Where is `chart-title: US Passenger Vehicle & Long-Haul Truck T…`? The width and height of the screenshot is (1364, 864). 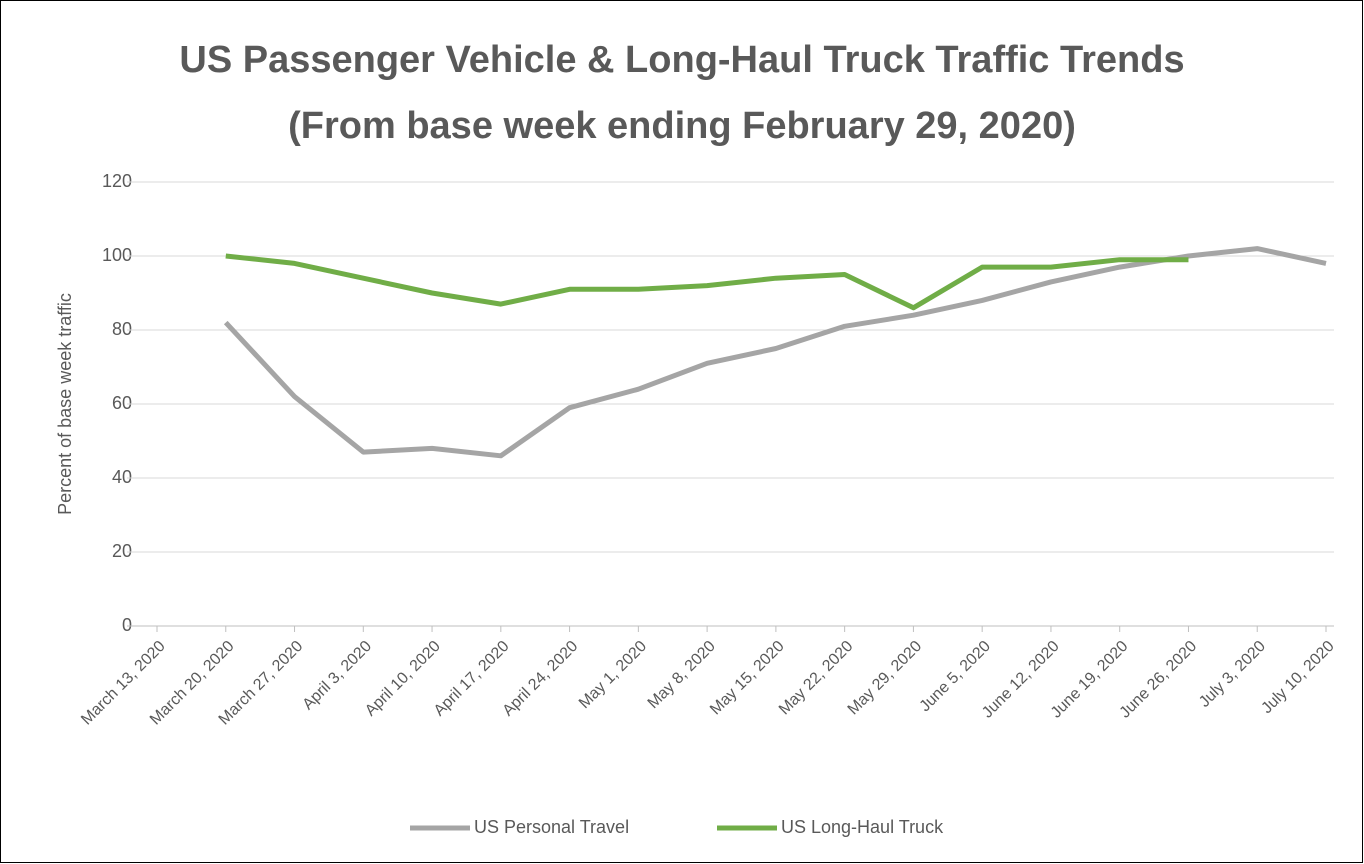 chart-title: US Passenger Vehicle & Long-Haul Truck T… is located at coordinates (681, 60).